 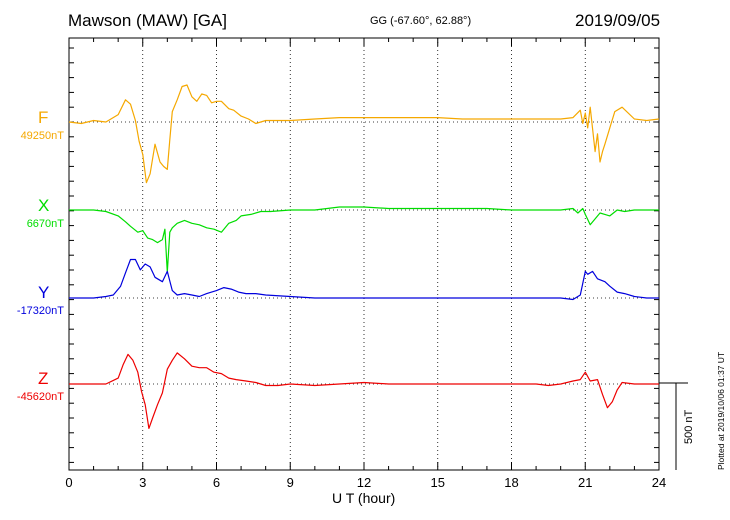 What do you see at coordinates (40, 397) in the screenshot?
I see `baseline-value-z: -45620nT` at bounding box center [40, 397].